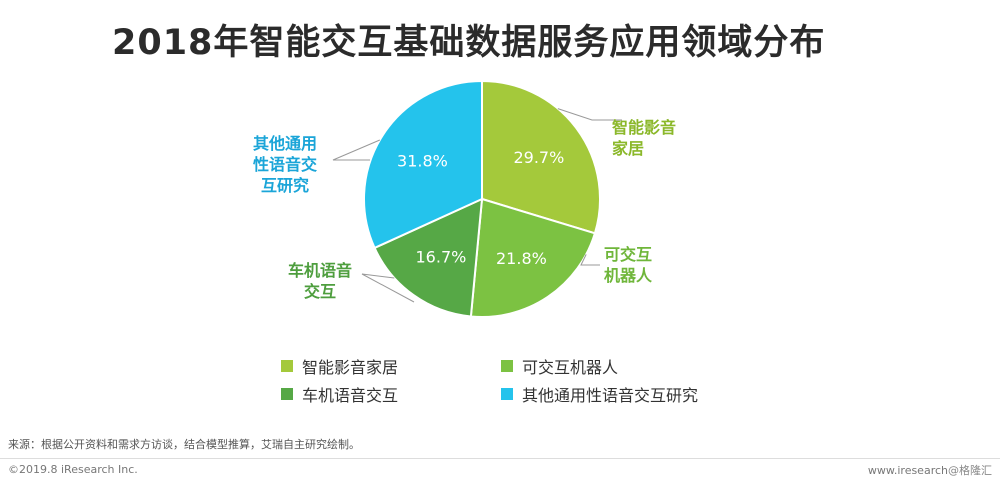  Describe the element at coordinates (644, 138) in the screenshot. I see `slice-callout-label: 智能影音家居` at that location.